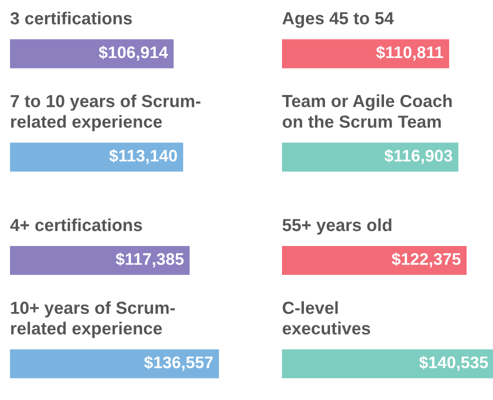  Describe the element at coordinates (418, 156) in the screenshot. I see `data-label: $116,903` at that location.